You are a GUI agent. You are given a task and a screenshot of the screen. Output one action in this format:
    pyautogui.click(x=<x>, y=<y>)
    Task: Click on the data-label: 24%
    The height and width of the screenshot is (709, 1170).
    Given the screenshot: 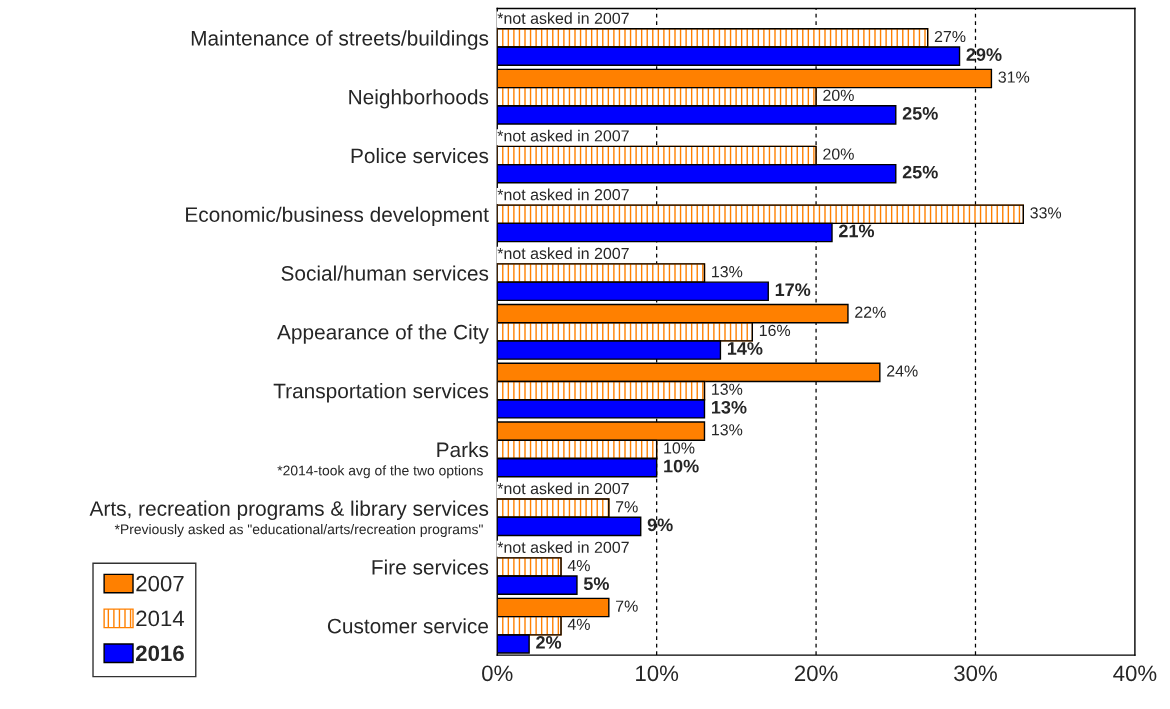 What is the action you would take?
    pyautogui.click(x=902, y=371)
    